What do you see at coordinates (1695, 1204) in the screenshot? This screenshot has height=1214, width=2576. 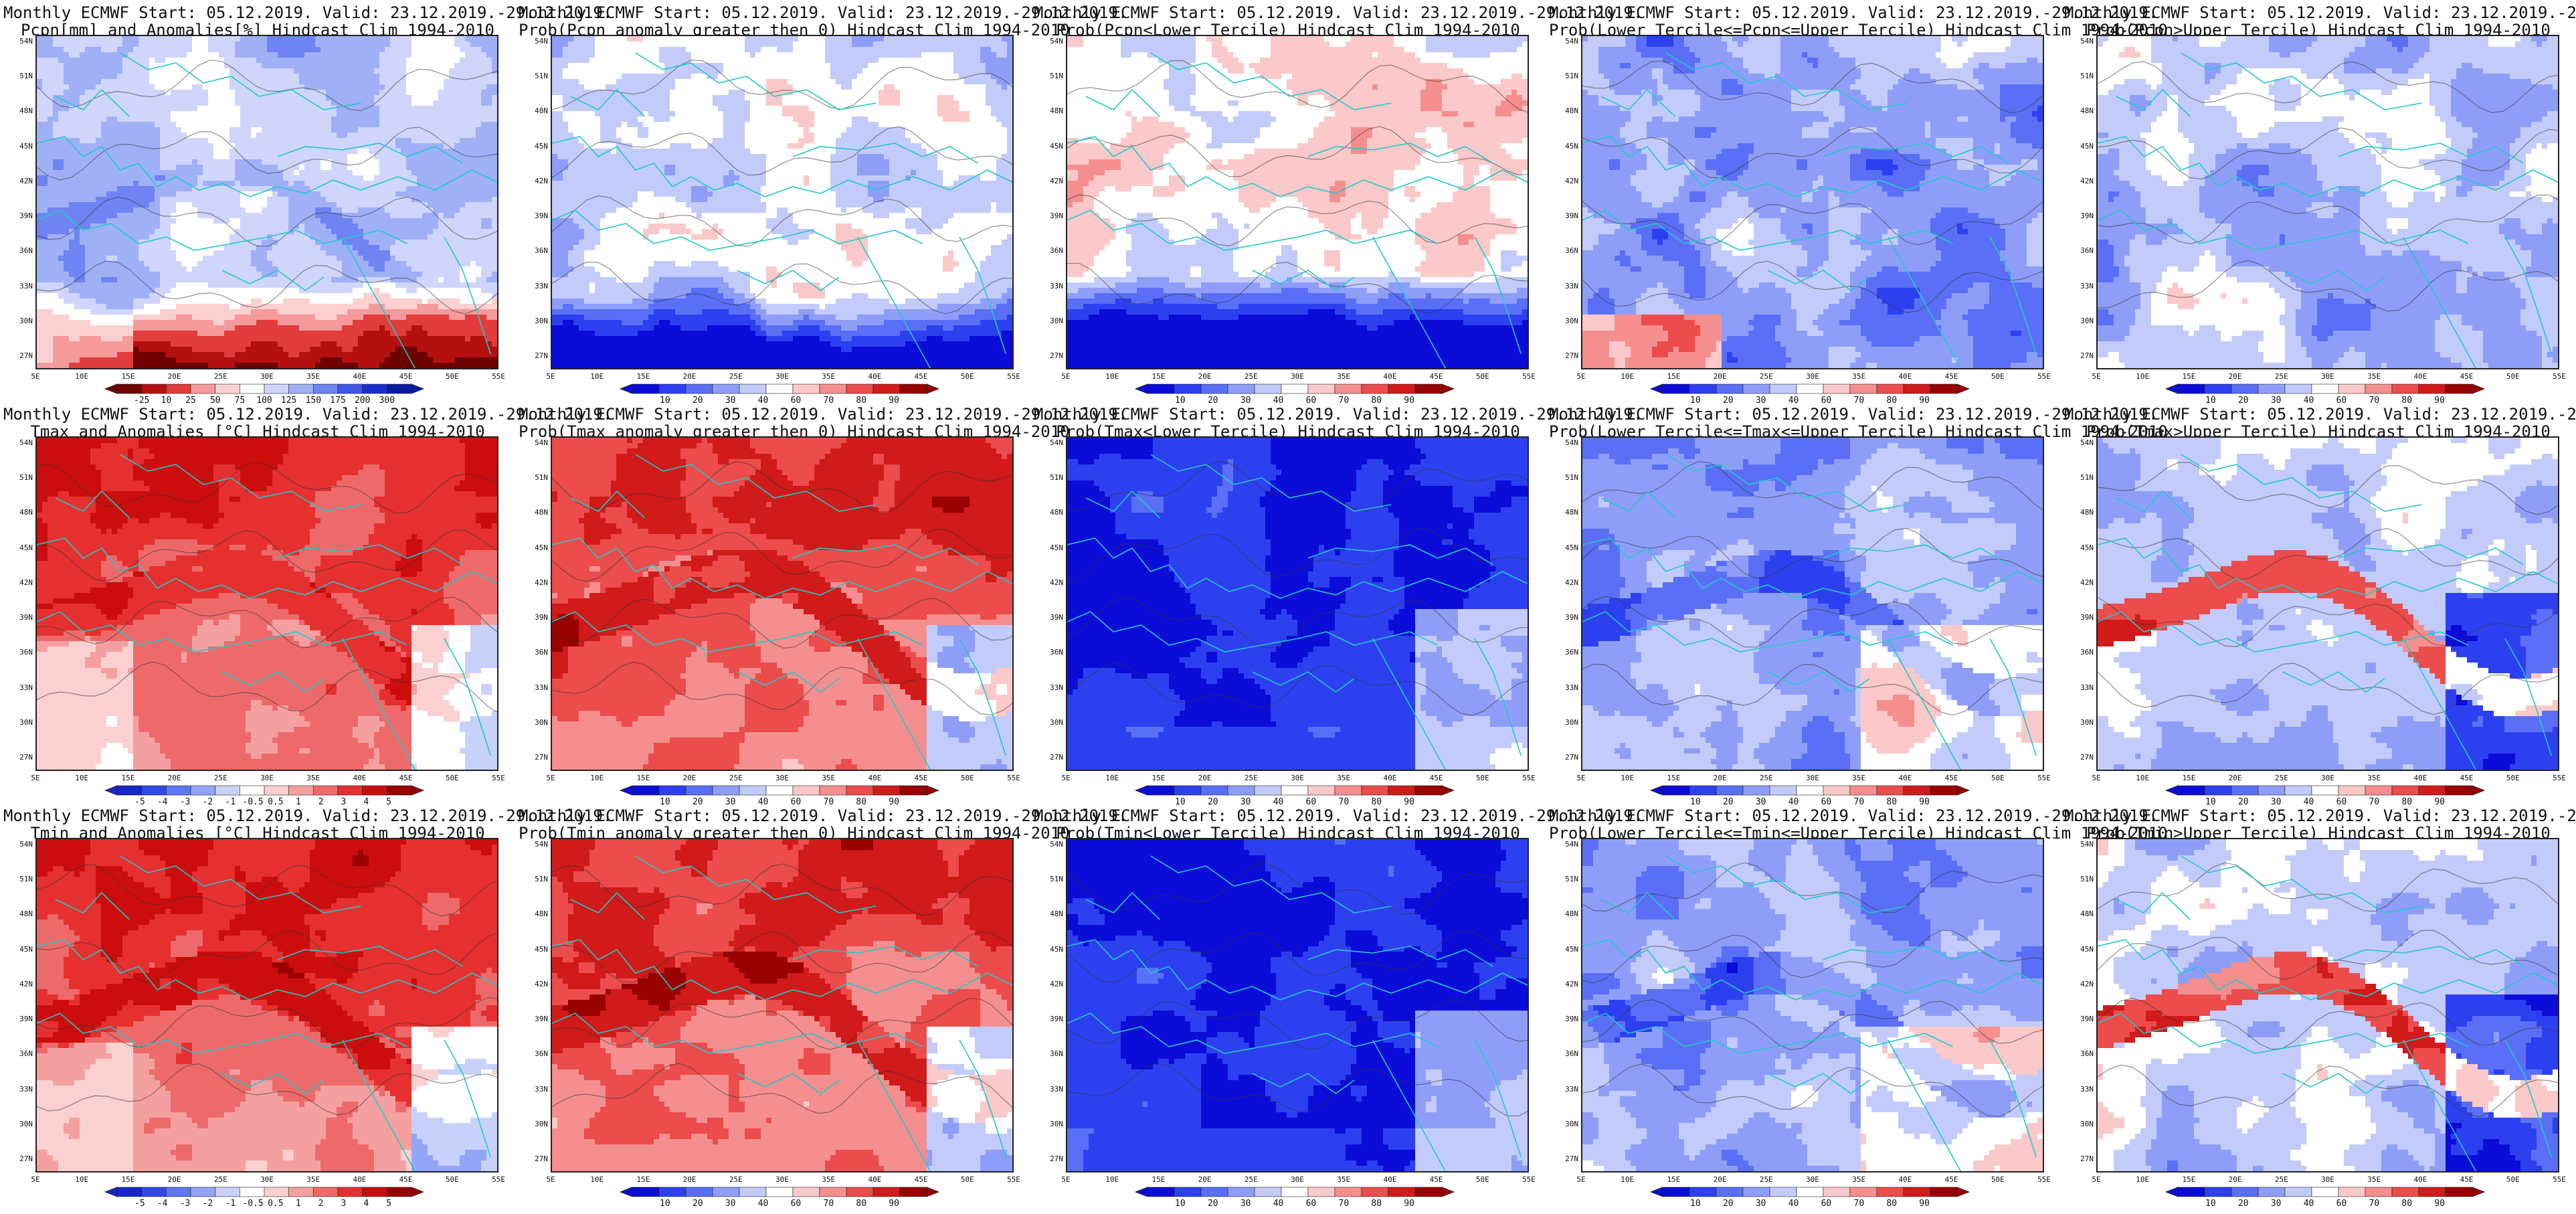 I see `colorbar-label: 10` at bounding box center [1695, 1204].